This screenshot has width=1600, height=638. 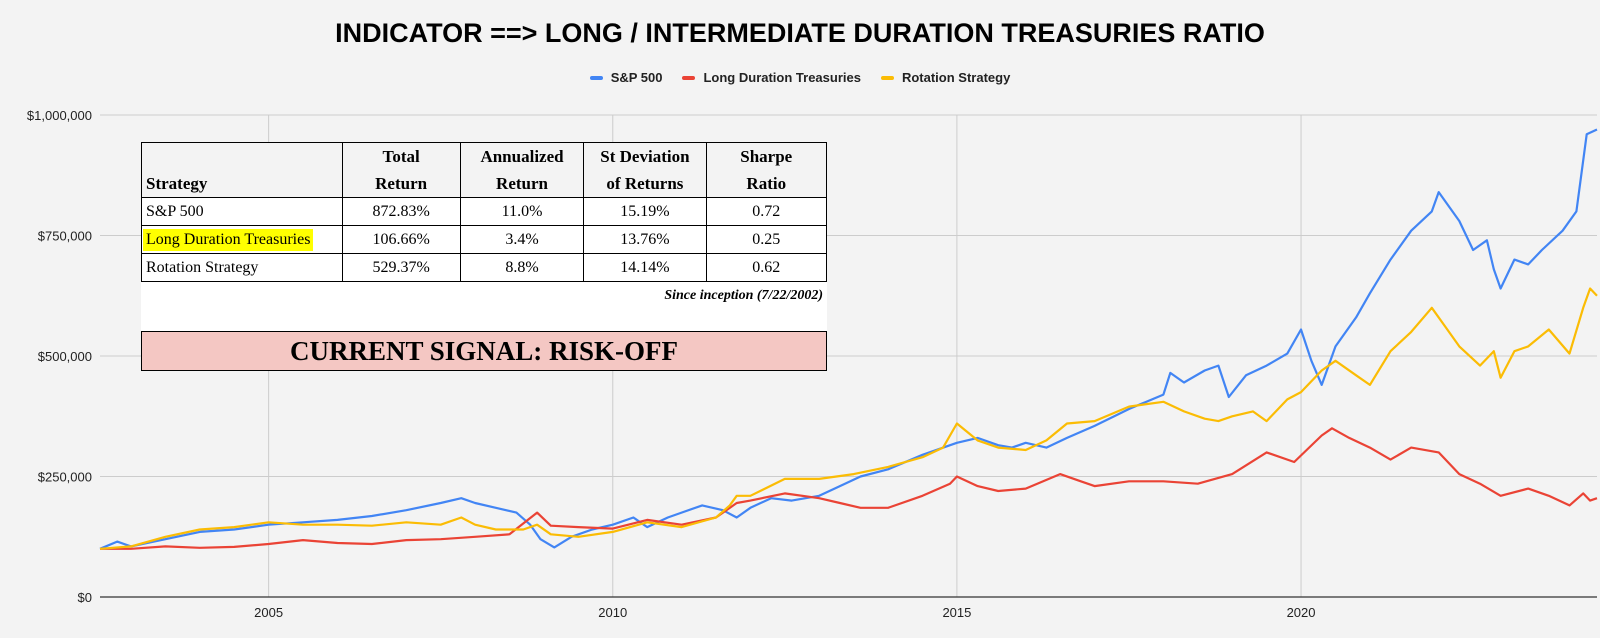 I want to click on cell-text: 8.8%, so click(x=522, y=267).